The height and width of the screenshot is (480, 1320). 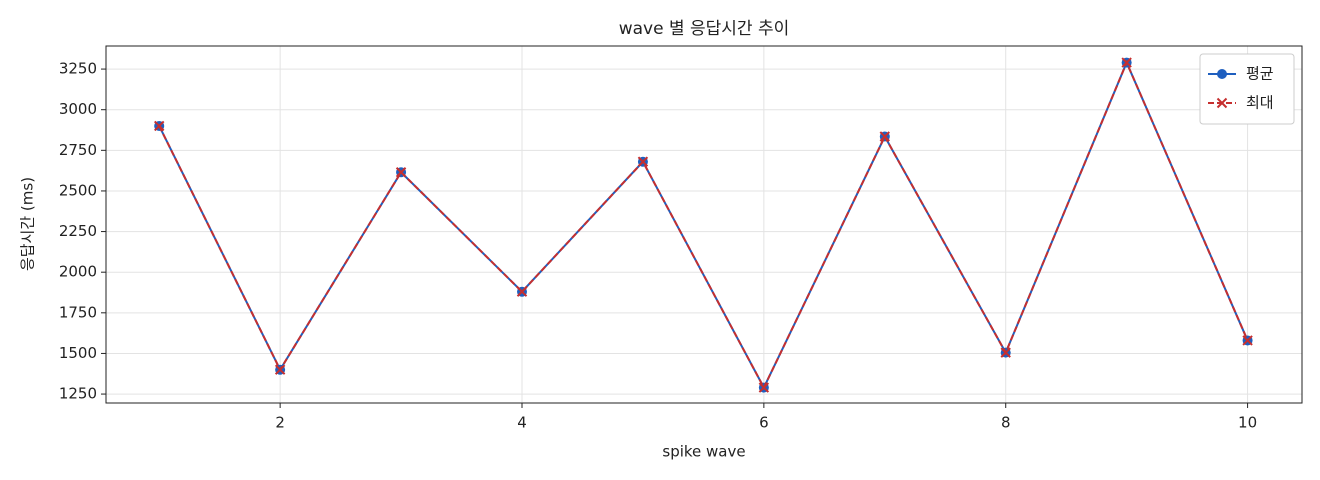 What do you see at coordinates (78, 150) in the screenshot?
I see `y-tick-label: 2750` at bounding box center [78, 150].